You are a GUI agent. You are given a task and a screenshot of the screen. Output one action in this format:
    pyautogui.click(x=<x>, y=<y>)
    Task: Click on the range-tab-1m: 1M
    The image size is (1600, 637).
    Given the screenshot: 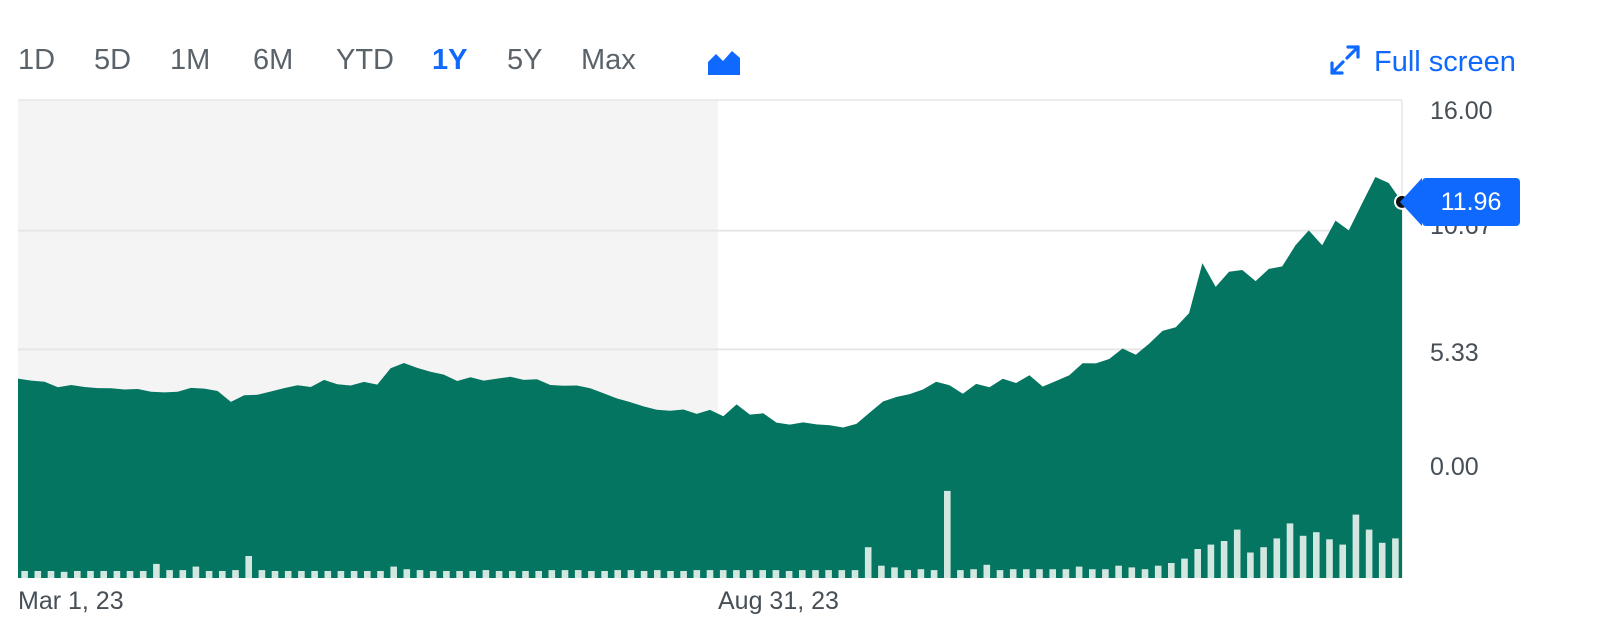 What is the action you would take?
    pyautogui.click(x=190, y=60)
    